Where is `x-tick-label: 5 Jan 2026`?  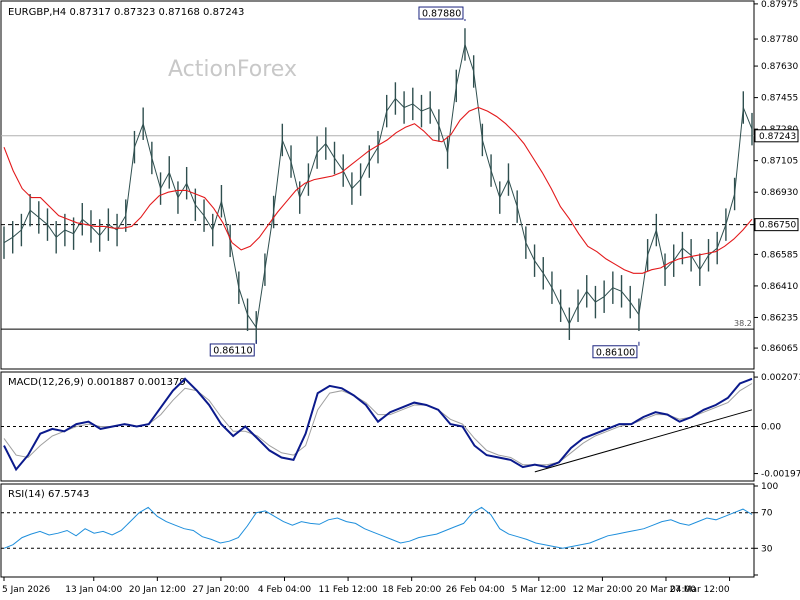 x-tick-label: 5 Jan 2026 is located at coordinates (26, 590).